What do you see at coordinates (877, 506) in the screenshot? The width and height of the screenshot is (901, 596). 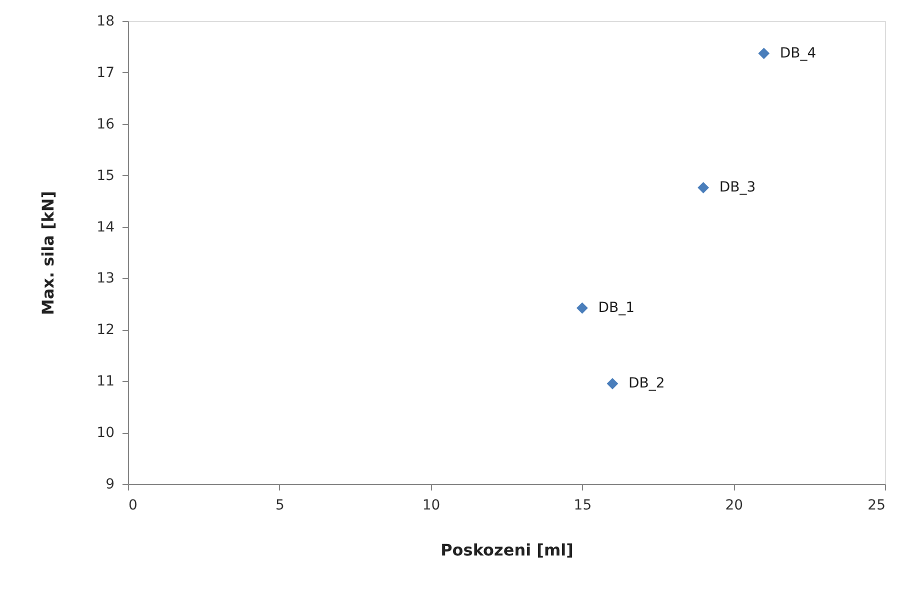 I see `x-tick-label: 25` at bounding box center [877, 506].